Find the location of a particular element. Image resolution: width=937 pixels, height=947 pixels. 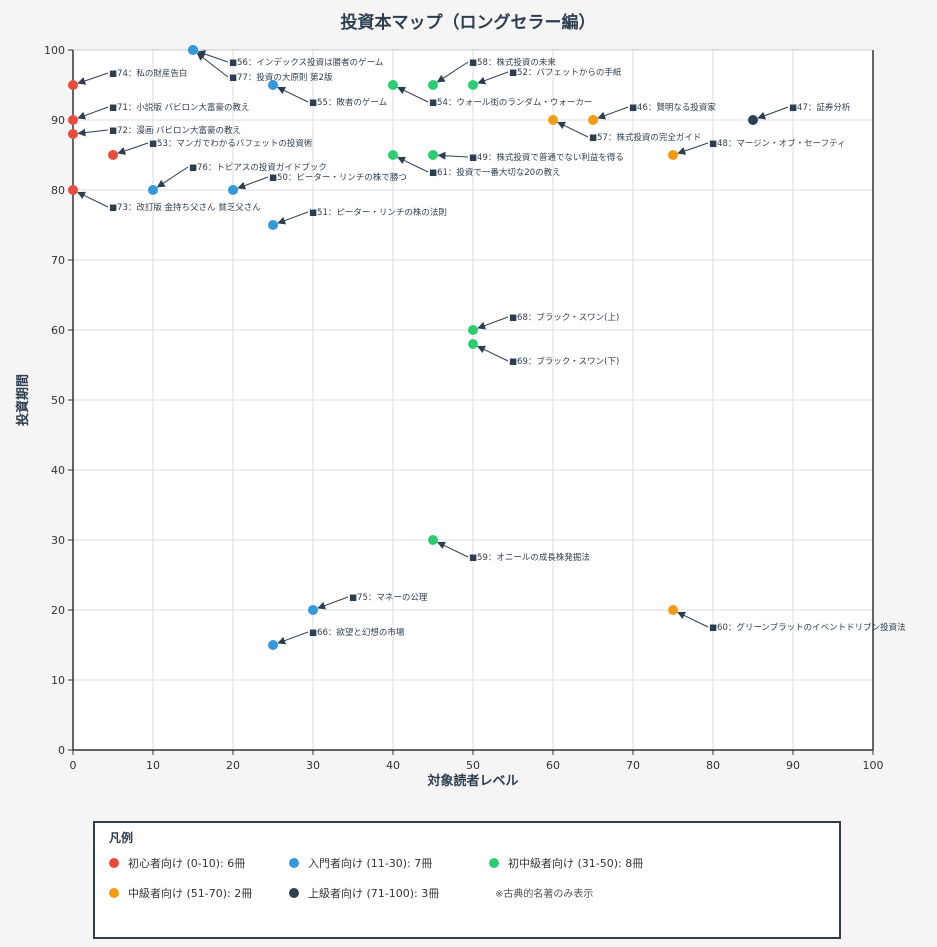

y-tick-label: 30 is located at coordinates (58, 540).